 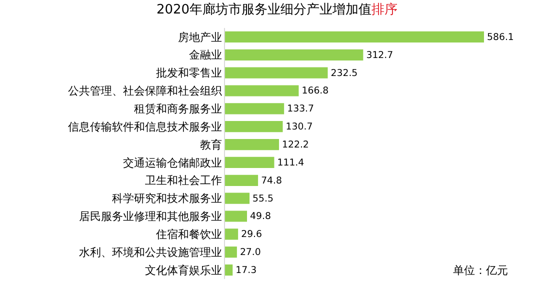 What do you see at coordinates (205, 55) in the screenshot?
I see `y-tick-label: 金融业` at bounding box center [205, 55].